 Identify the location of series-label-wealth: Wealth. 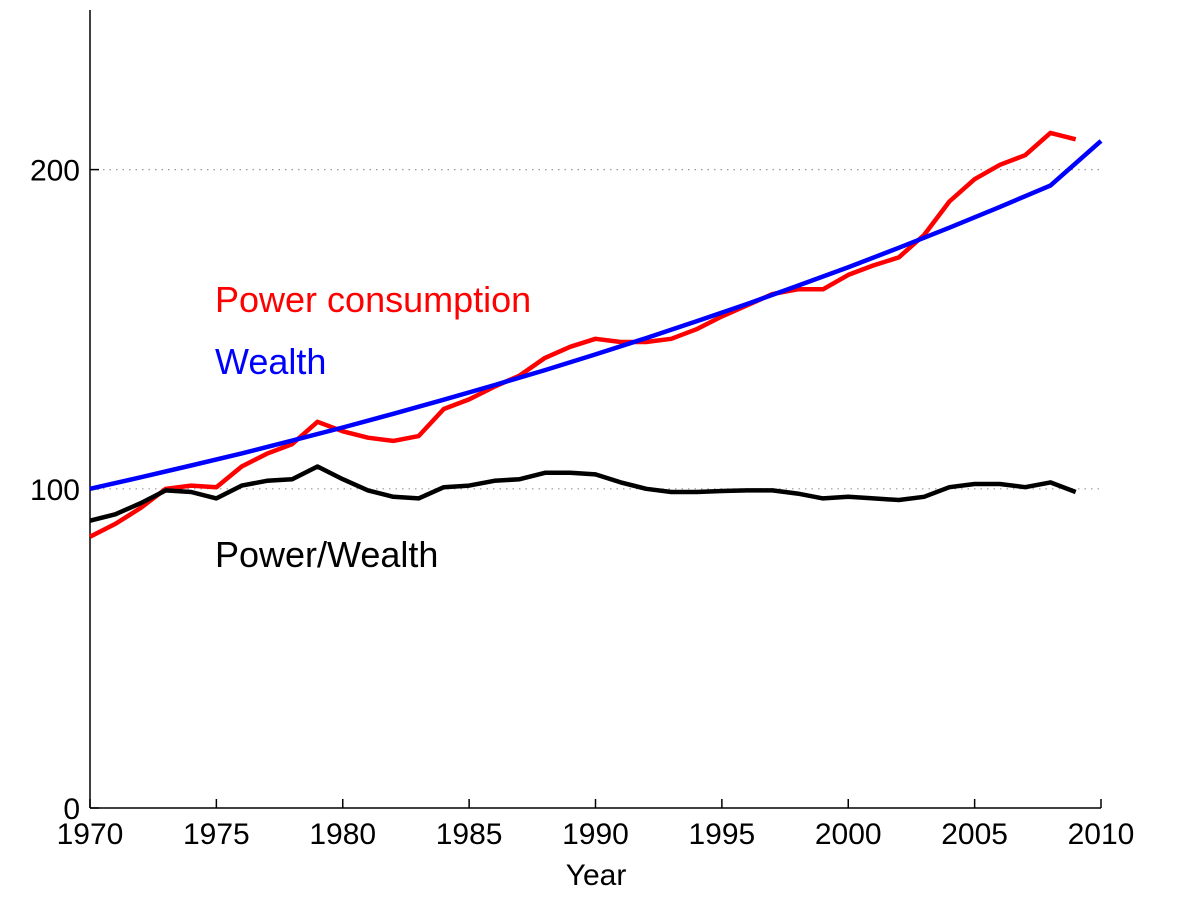
(270, 361).